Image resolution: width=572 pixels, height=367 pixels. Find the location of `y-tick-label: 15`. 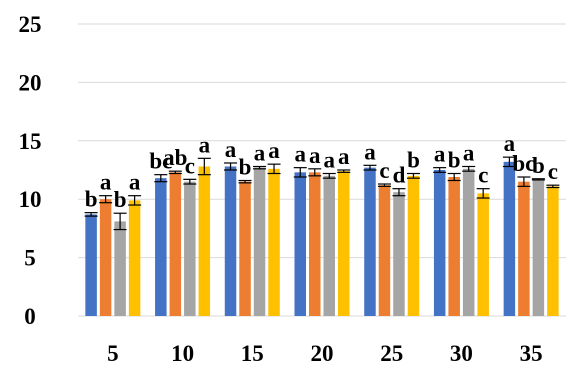

y-tick-label: 15 is located at coordinates (30, 141).